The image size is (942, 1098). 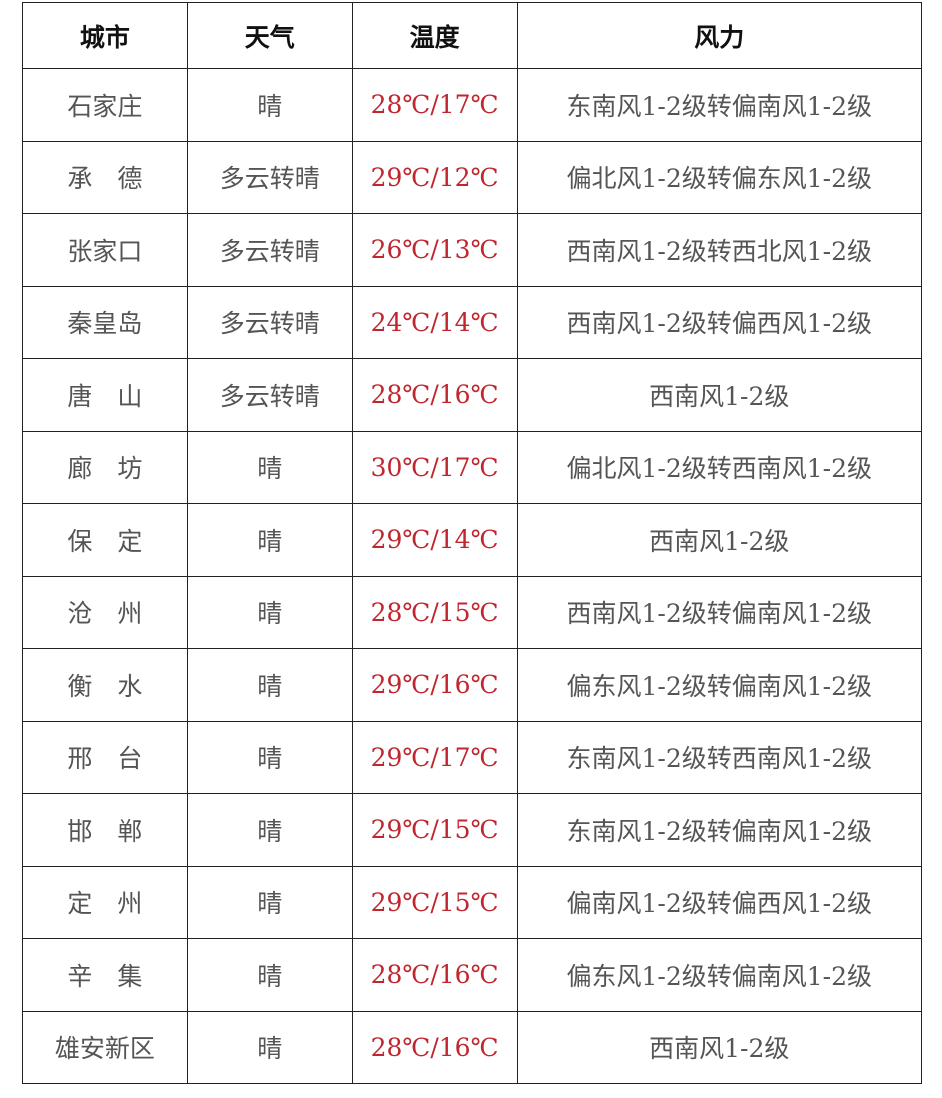 I want to click on city-cell: 邢 台, so click(x=105, y=757).